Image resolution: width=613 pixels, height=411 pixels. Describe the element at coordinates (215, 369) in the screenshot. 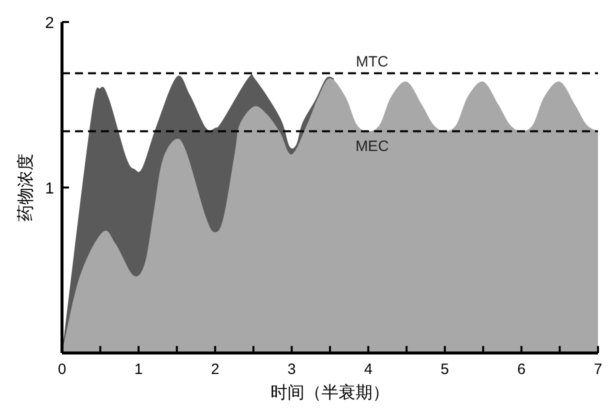

I see `x-tick-label: 2` at that location.